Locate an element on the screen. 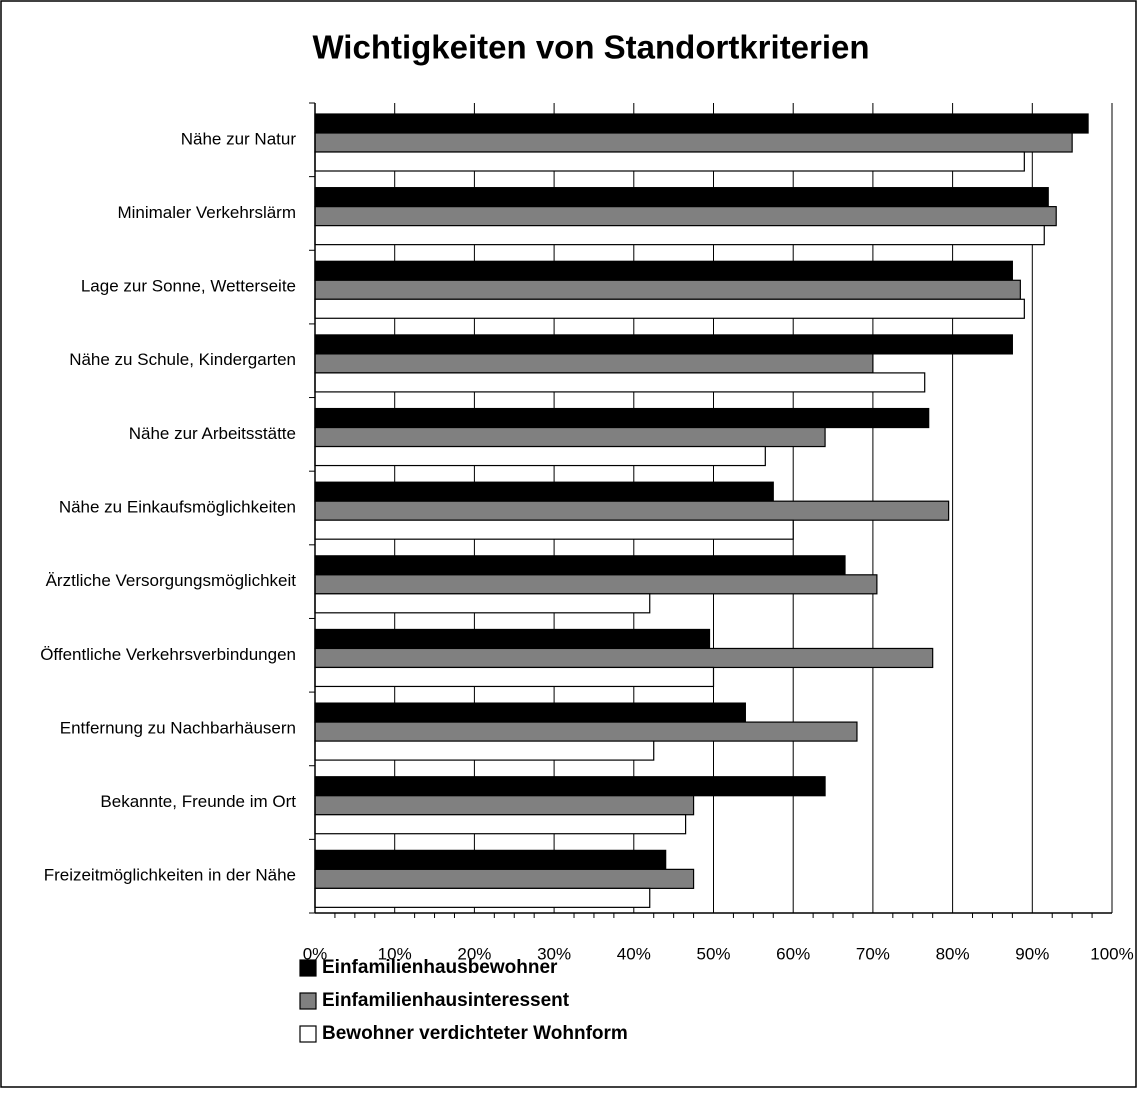 The image size is (1137, 1093). x-tick-label: 50% is located at coordinates (713, 953).